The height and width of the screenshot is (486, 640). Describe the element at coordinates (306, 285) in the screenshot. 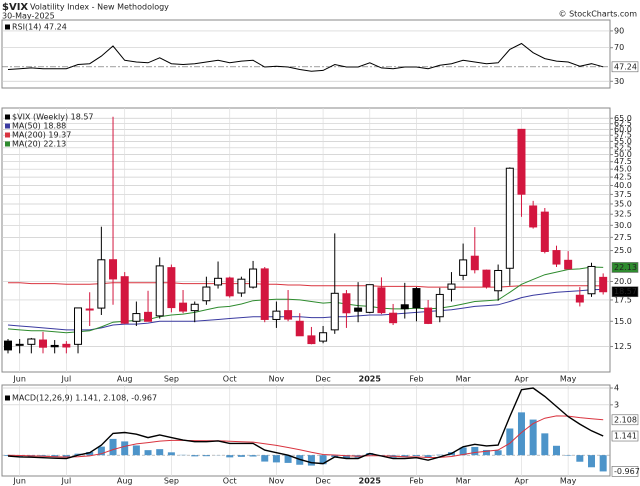

I see `moving-average` at that location.